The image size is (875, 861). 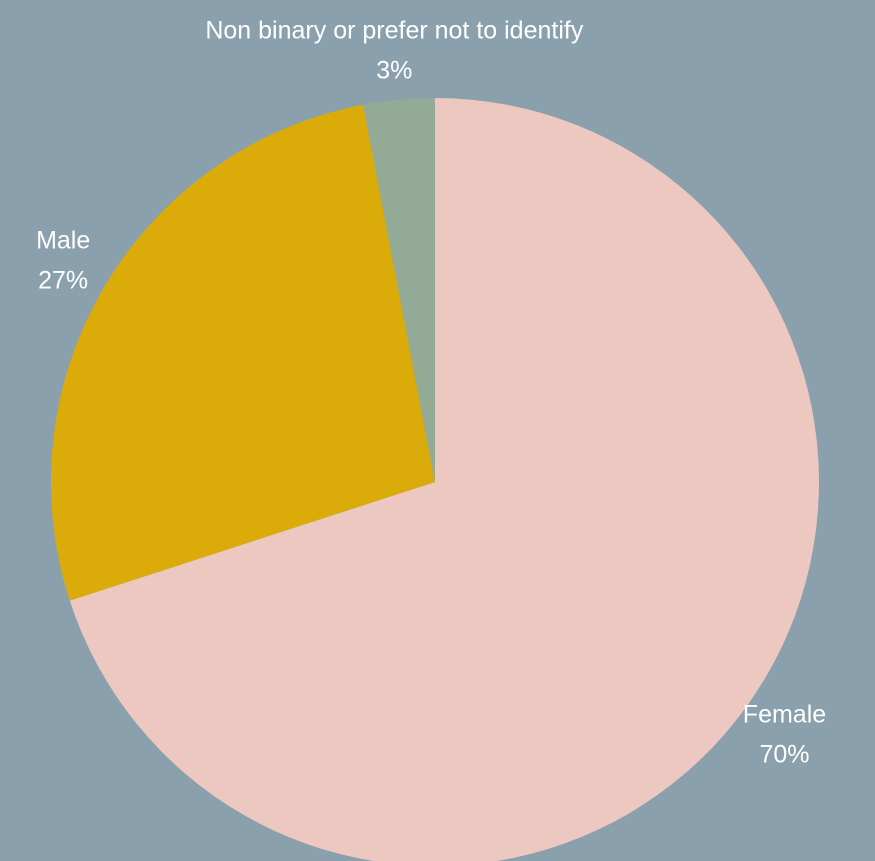 I want to click on slice-value: 3%, so click(x=394, y=71).